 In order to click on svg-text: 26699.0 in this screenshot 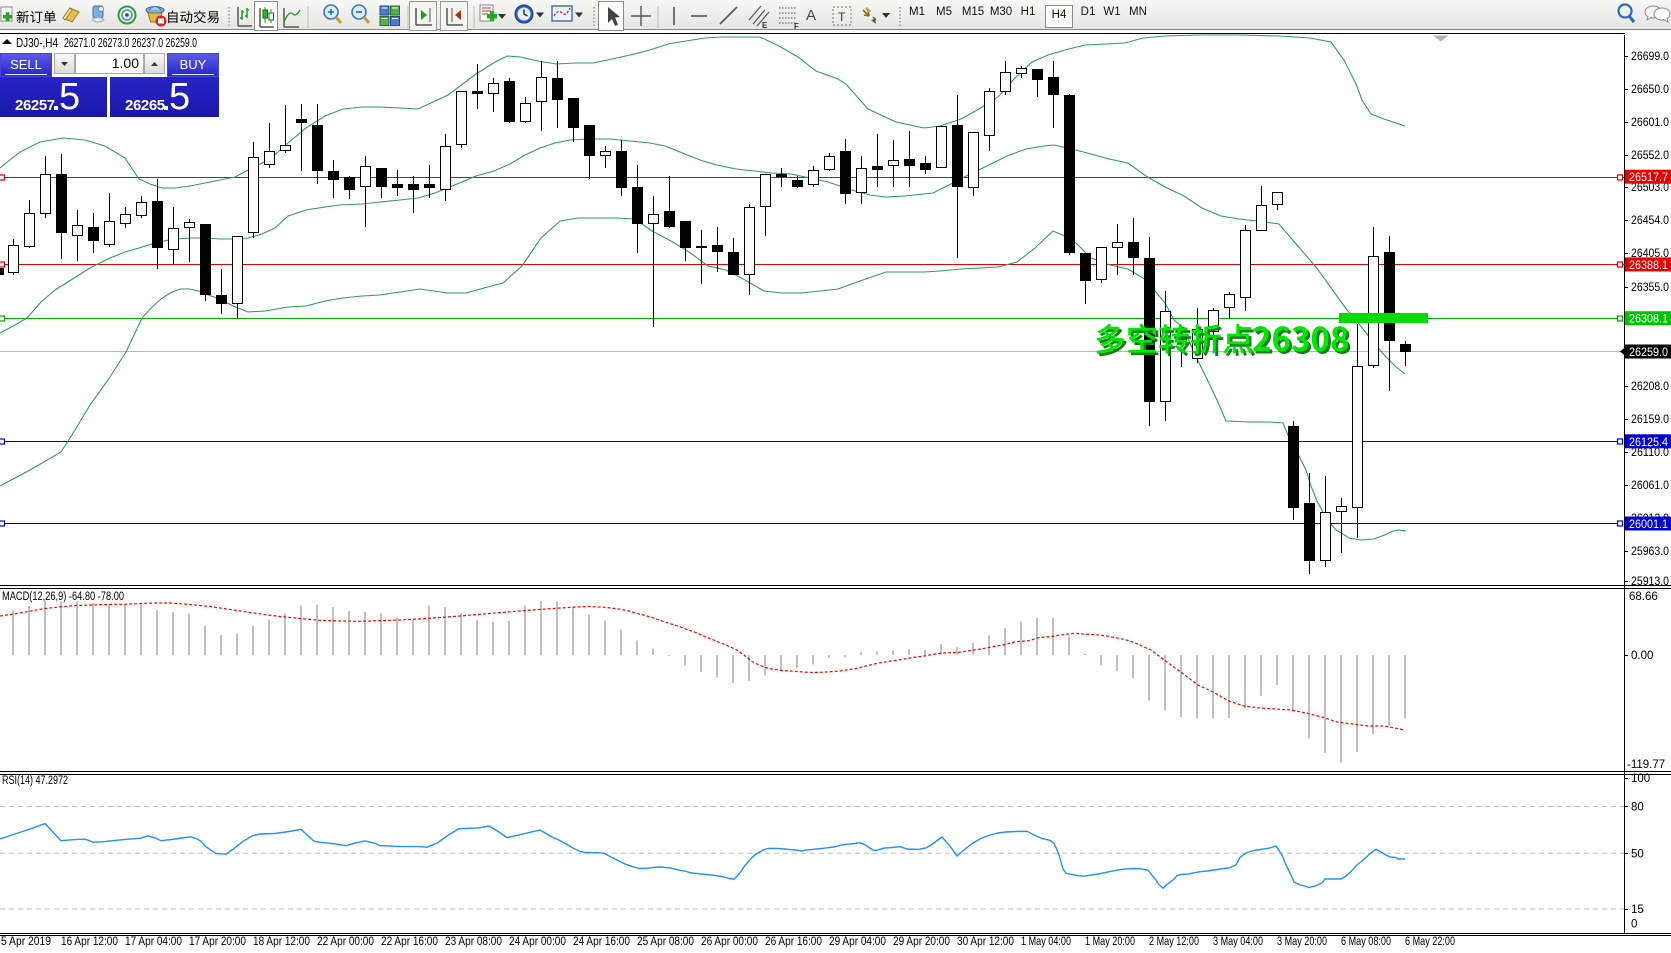, I will do `click(1650, 57)`.